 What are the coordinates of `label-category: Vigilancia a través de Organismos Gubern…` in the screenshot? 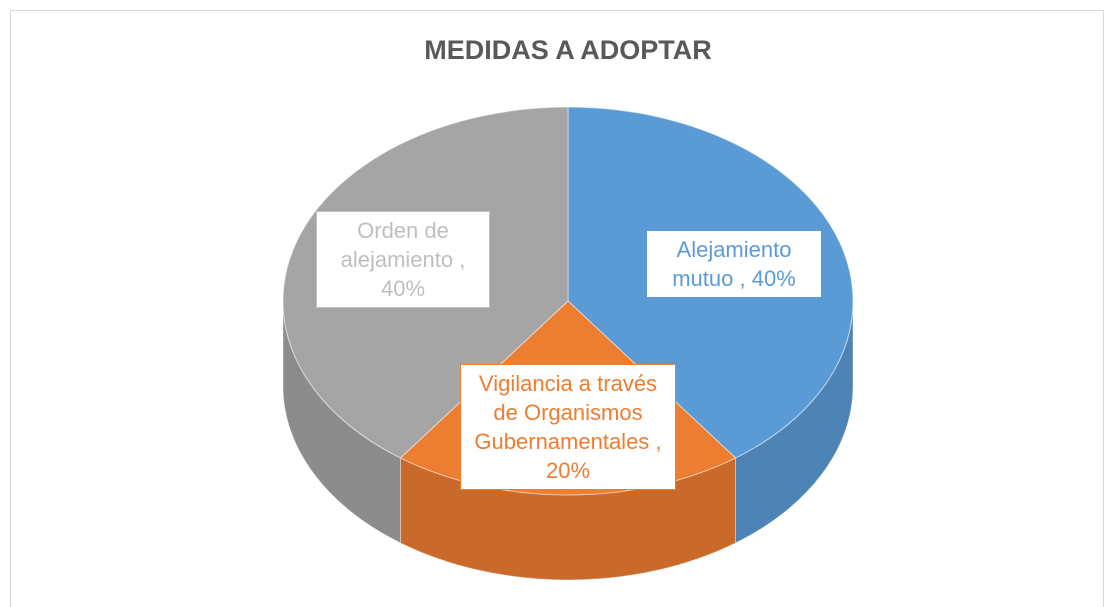 It's located at (566, 412).